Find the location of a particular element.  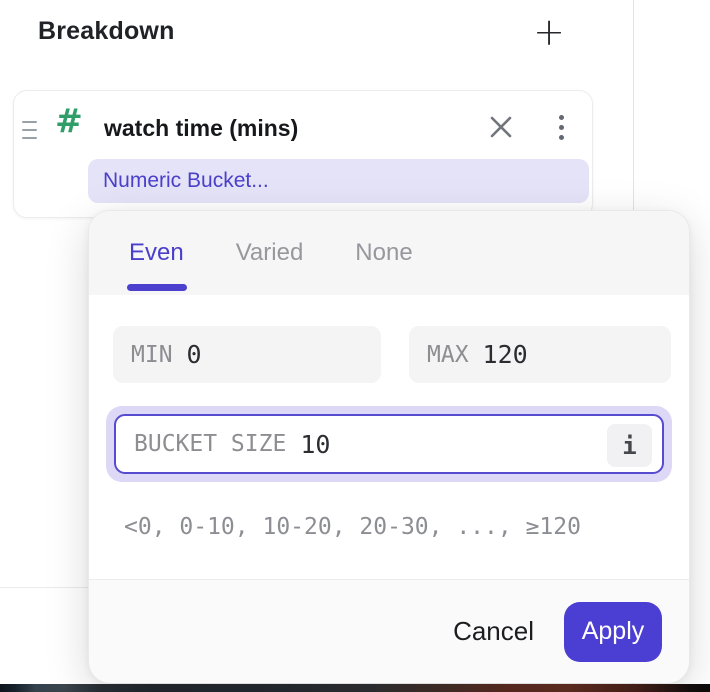

close-icon is located at coordinates (501, 127).